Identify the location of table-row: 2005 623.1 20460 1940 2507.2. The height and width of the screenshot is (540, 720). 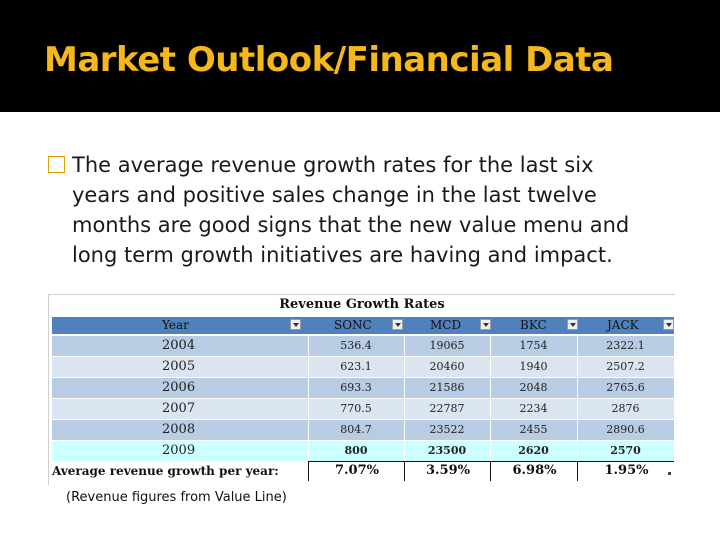
(363, 367).